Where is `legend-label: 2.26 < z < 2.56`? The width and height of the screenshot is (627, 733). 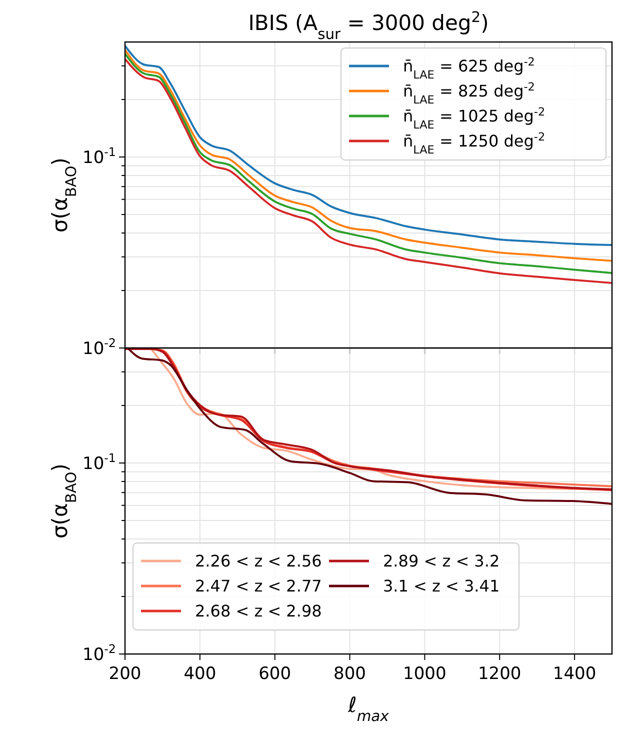 legend-label: 2.26 < z < 2.56 is located at coordinates (258, 561).